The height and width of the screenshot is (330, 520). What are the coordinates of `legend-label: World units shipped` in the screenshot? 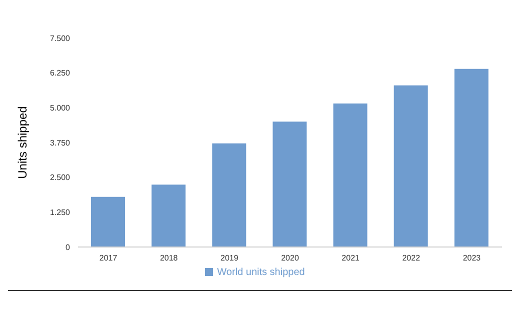 It's located at (261, 272).